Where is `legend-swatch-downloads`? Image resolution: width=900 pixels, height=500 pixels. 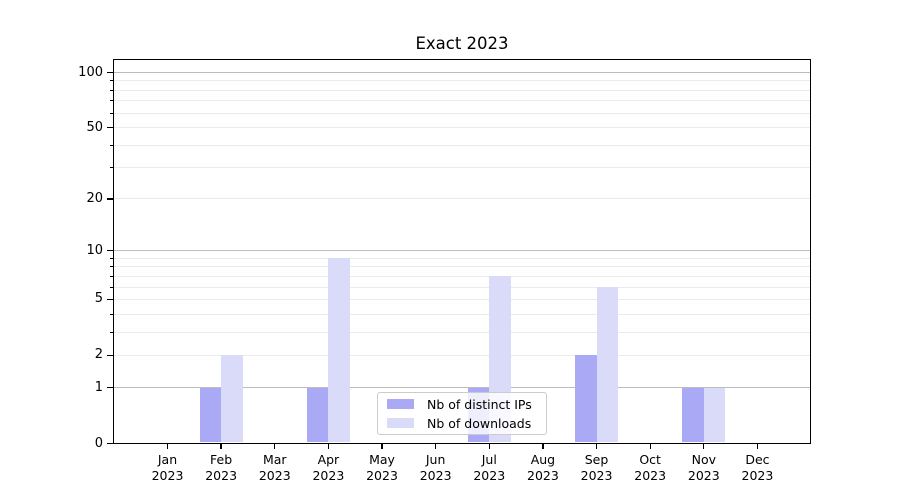
legend-swatch-downloads is located at coordinates (400, 423).